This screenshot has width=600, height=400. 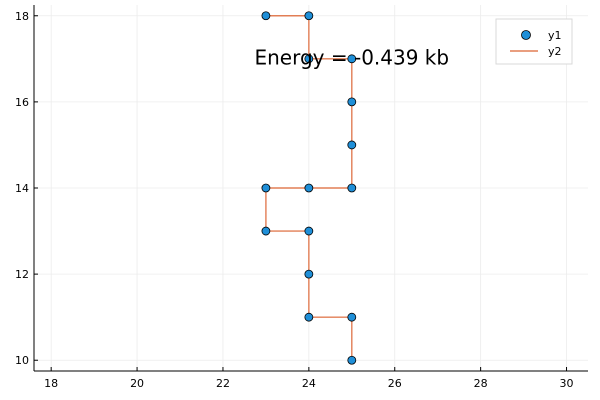 I want to click on x-tick-label: 30, so click(x=567, y=383).